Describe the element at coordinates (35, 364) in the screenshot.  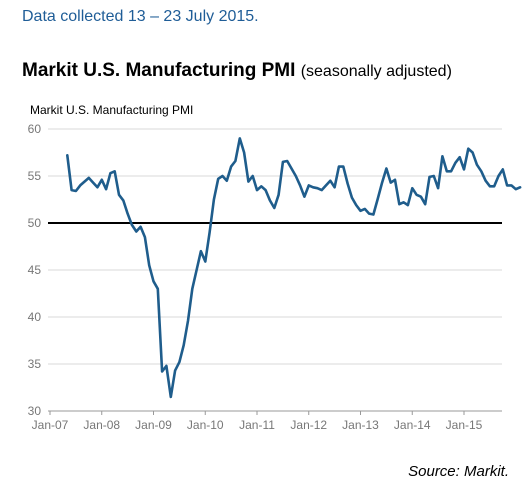
I see `y-tick-35: 35` at that location.